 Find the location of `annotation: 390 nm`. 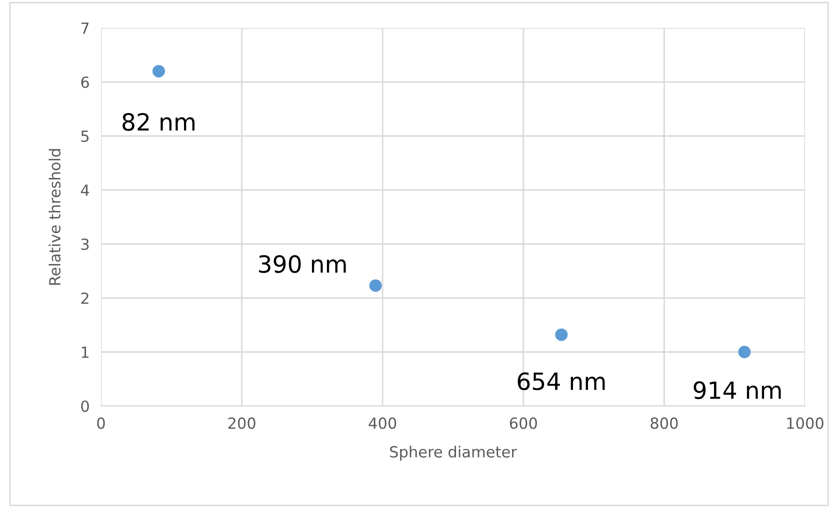

annotation: 390 nm is located at coordinates (302, 264).